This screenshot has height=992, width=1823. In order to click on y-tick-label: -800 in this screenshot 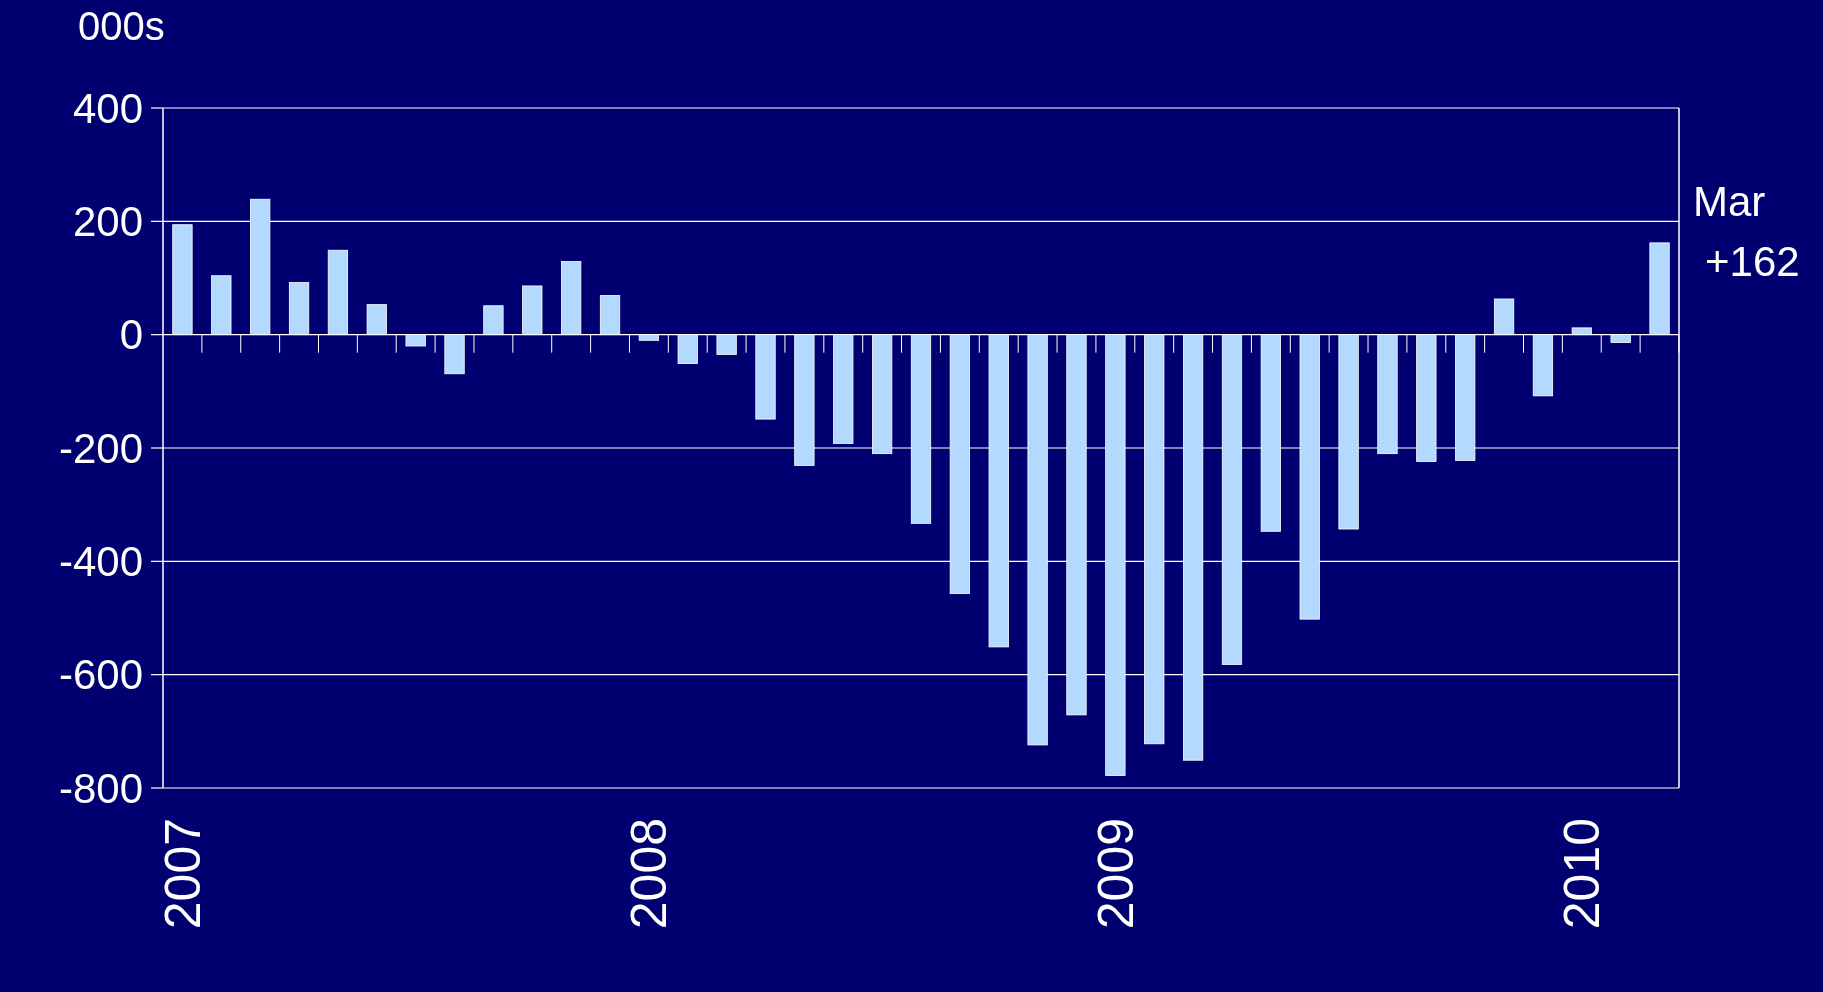, I will do `click(100, 788)`.